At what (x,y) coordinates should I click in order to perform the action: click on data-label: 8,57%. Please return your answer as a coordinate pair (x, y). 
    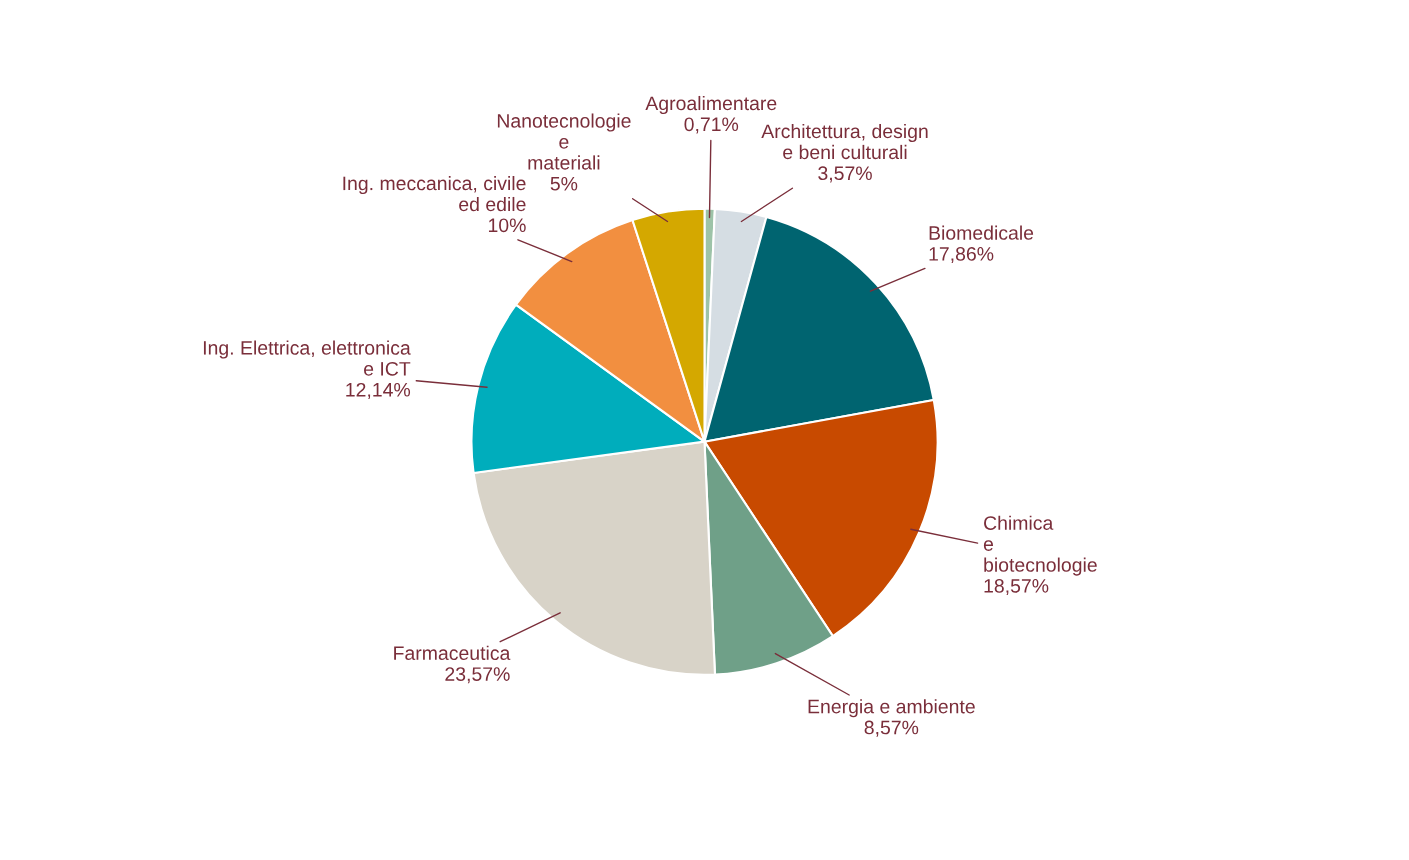
    Looking at the image, I should click on (891, 728).